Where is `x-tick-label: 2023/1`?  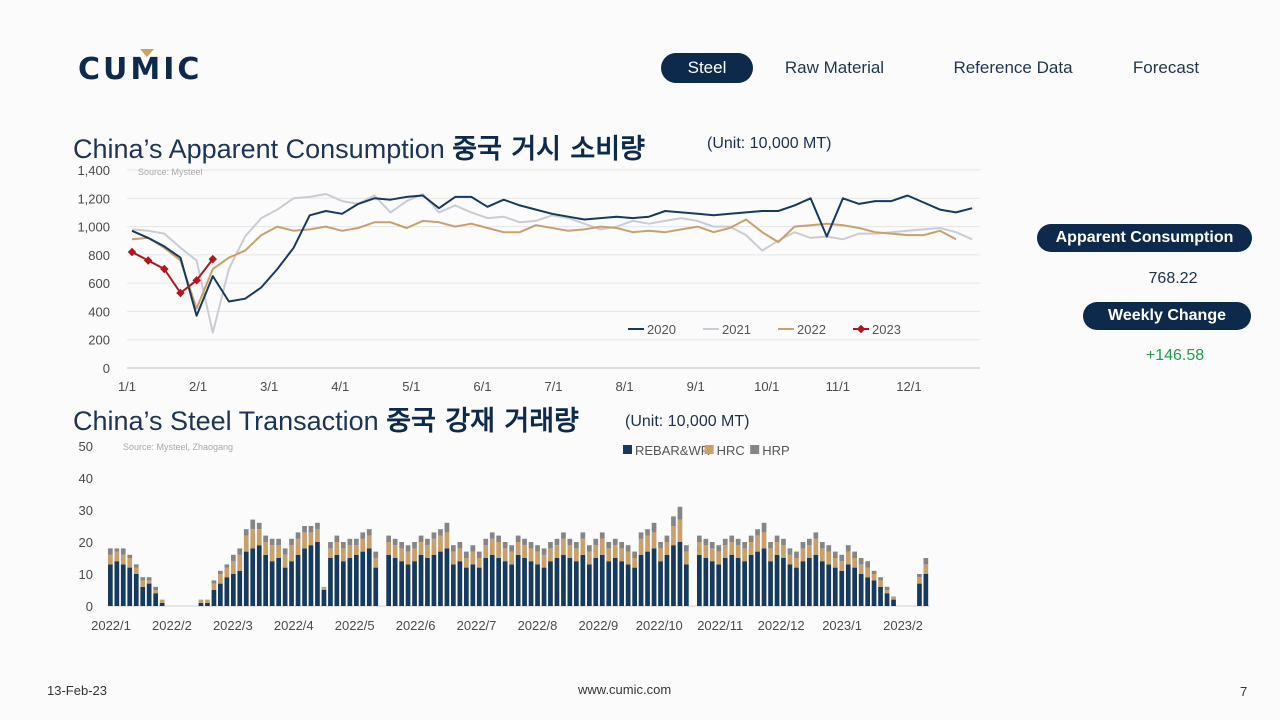
x-tick-label: 2023/1 is located at coordinates (842, 625).